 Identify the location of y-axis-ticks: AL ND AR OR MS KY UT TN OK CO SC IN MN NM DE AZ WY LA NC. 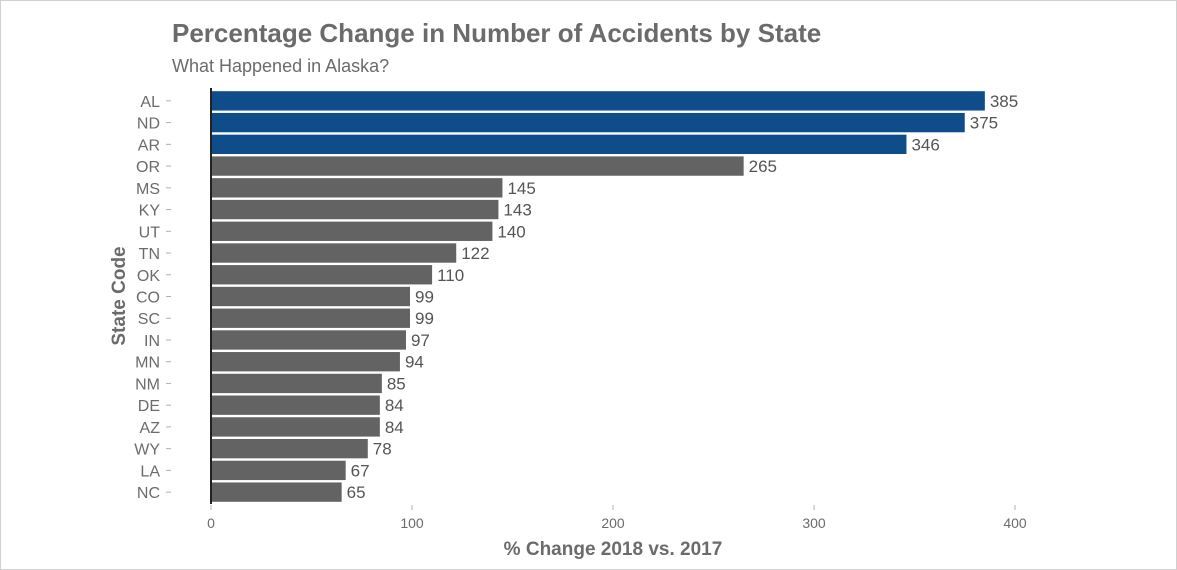
(152, 298).